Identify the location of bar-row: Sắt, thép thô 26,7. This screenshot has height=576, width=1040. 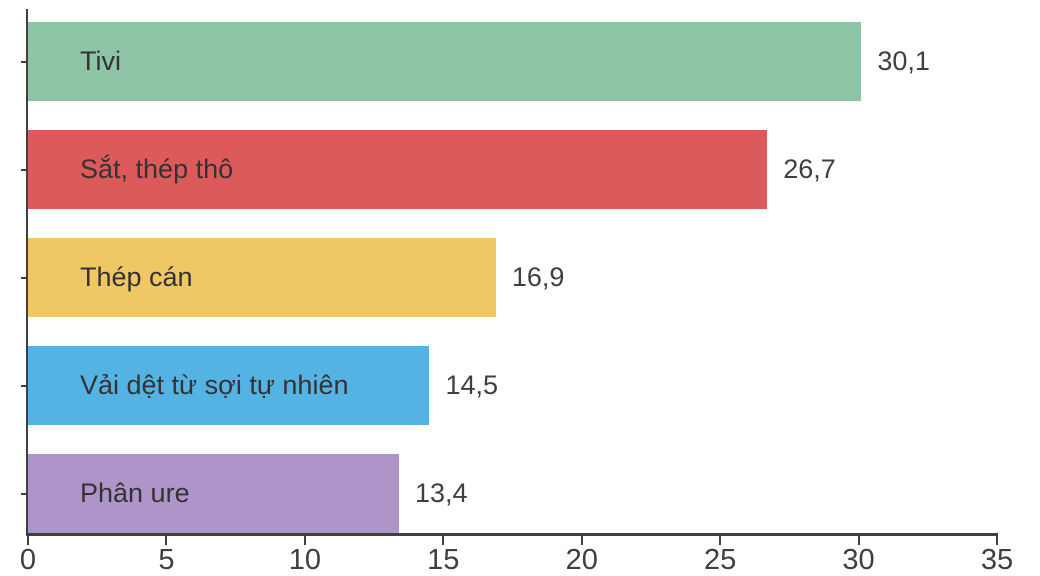
(512, 169).